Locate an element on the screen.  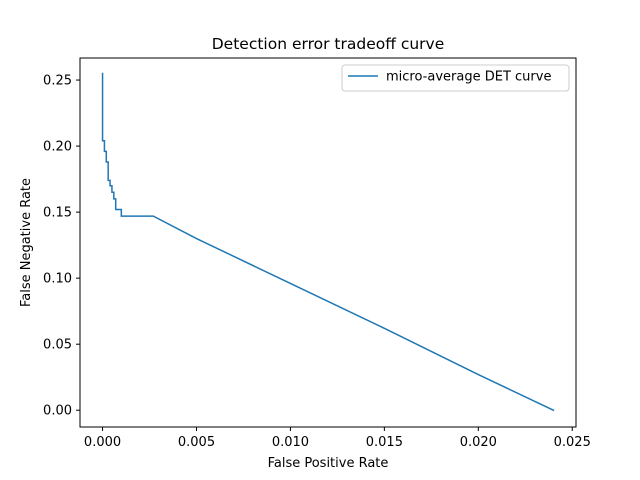
y-axis-ticks: 0.00 0.05 0.10 0.15 0.20 0.25 is located at coordinates (61, 246).